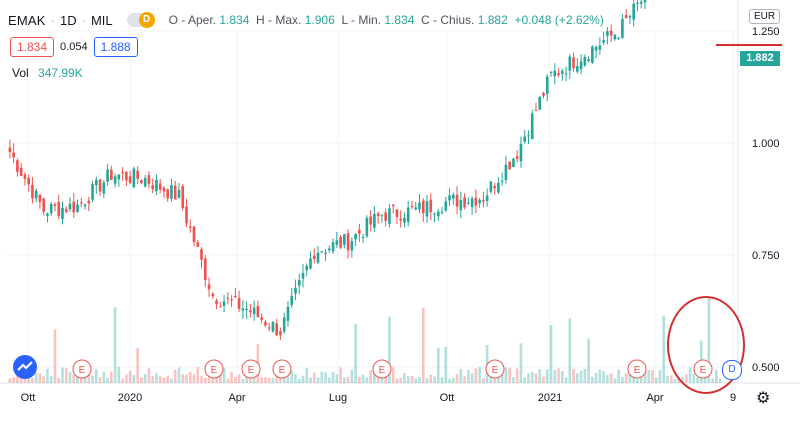 Image resolution: width=800 pixels, height=422 pixels. What do you see at coordinates (559, 20) in the screenshot?
I see `change-value: +0.048 (+2.62%)` at bounding box center [559, 20].